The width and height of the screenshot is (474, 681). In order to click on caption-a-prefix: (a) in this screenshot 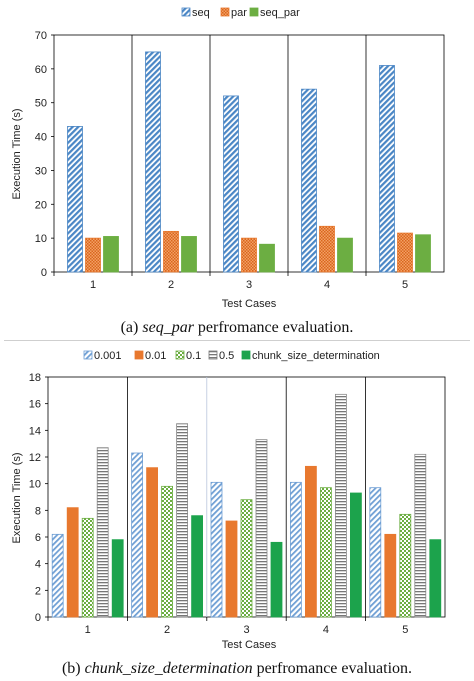, I will do `click(131, 327)`.